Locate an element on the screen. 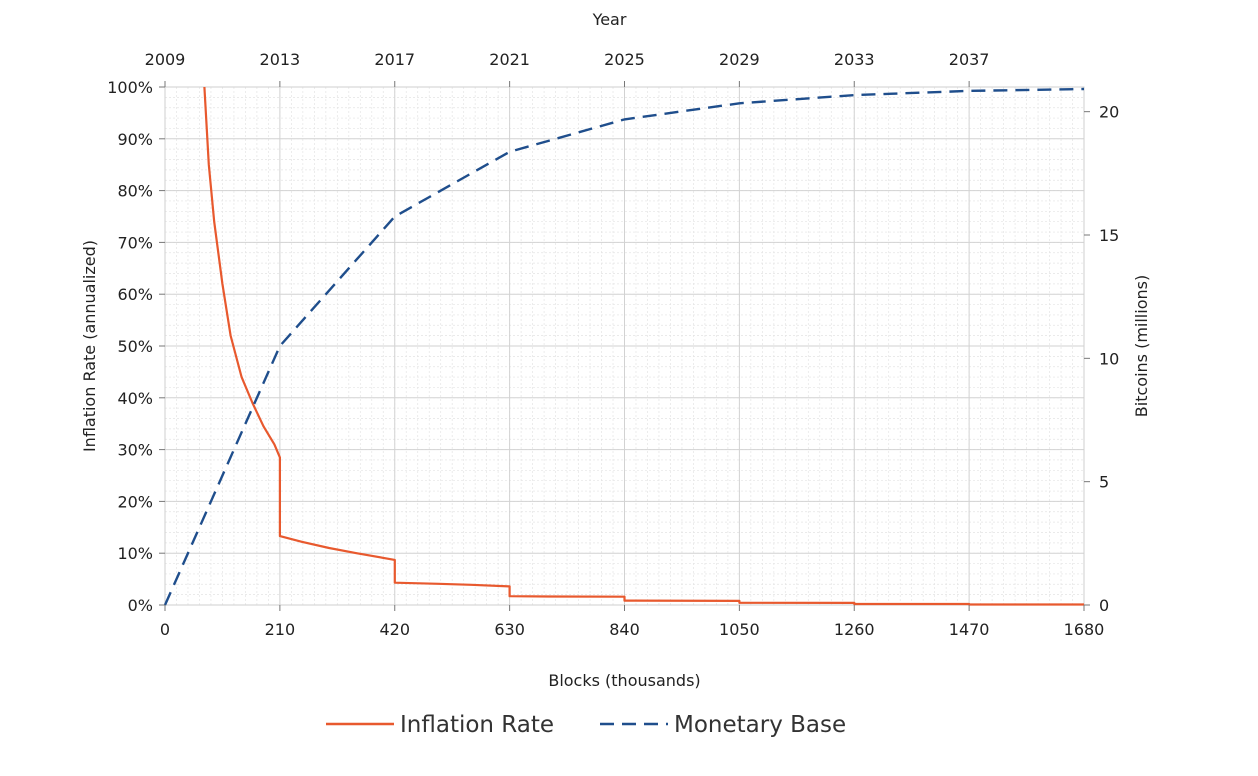 Image resolution: width=1258 pixels, height=776 pixels. x-tick-label: 0 is located at coordinates (165, 629).